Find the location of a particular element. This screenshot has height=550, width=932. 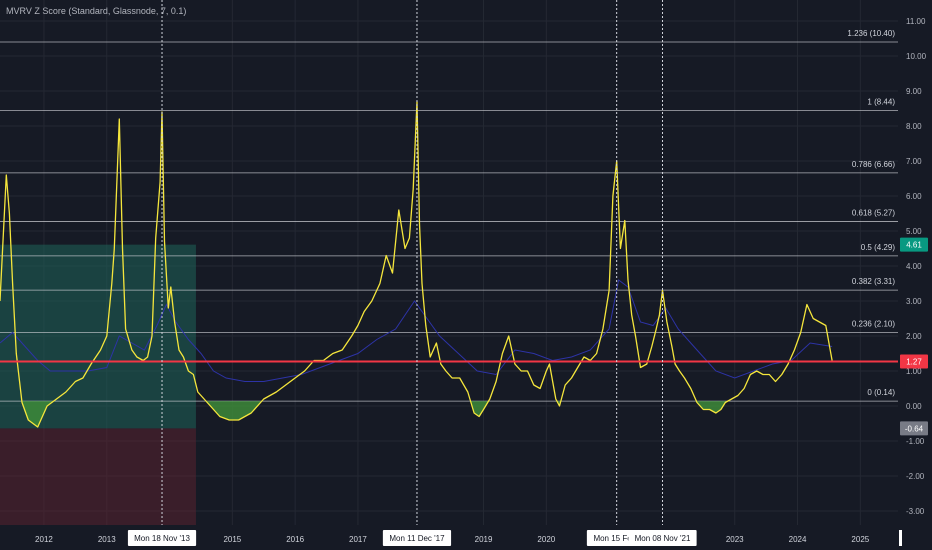

y-tick-label: -3.00 is located at coordinates (915, 511).